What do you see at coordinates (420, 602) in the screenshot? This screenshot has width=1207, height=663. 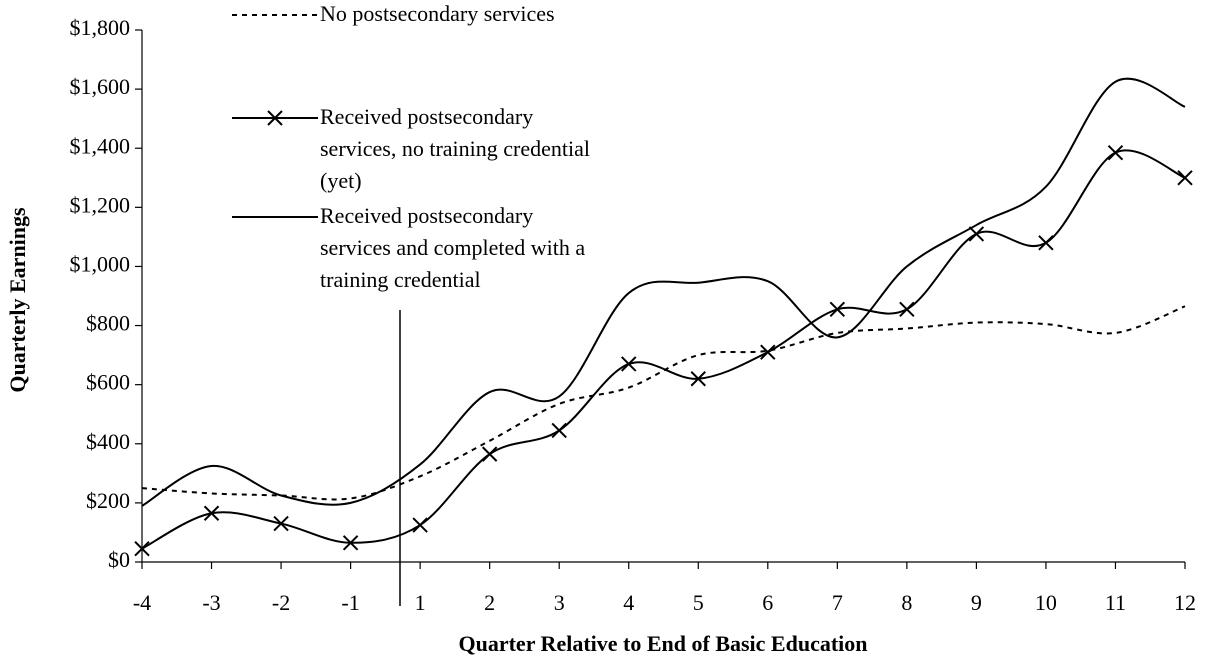 I see `x-tick-label: 1` at bounding box center [420, 602].